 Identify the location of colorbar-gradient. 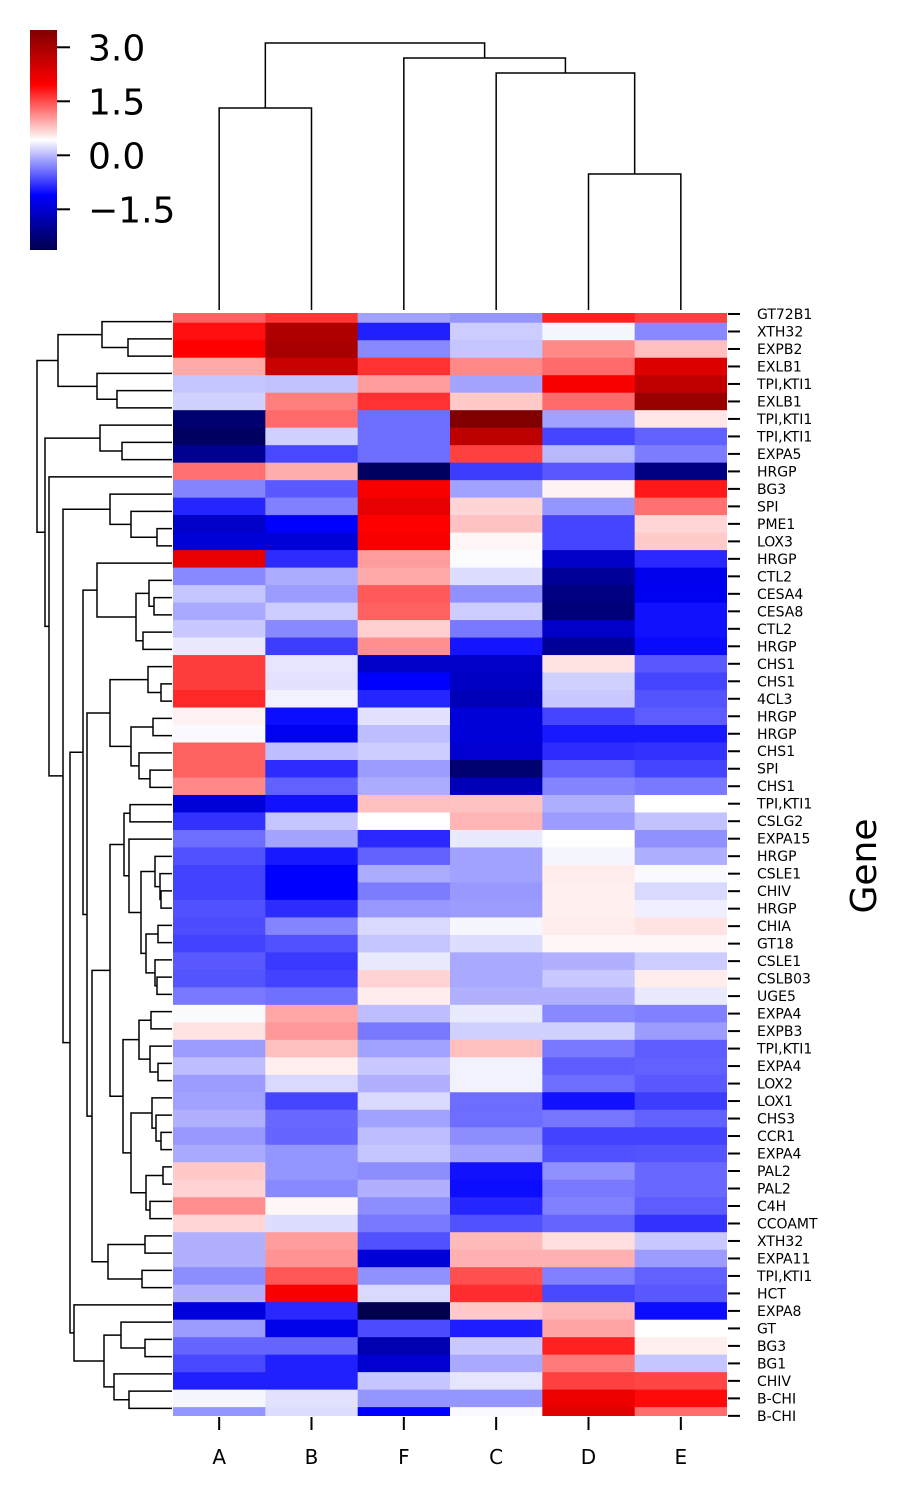
(43, 140).